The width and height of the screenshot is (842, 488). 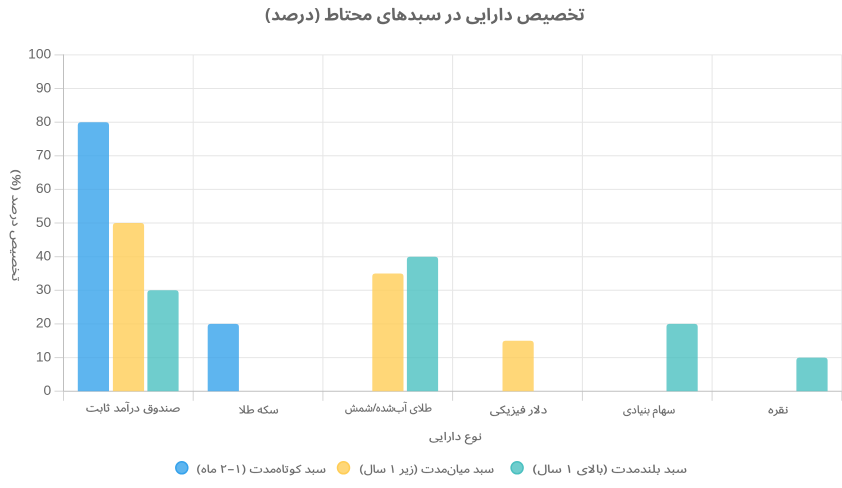 What do you see at coordinates (39, 54) in the screenshot?
I see `svg-text: 100` at bounding box center [39, 54].